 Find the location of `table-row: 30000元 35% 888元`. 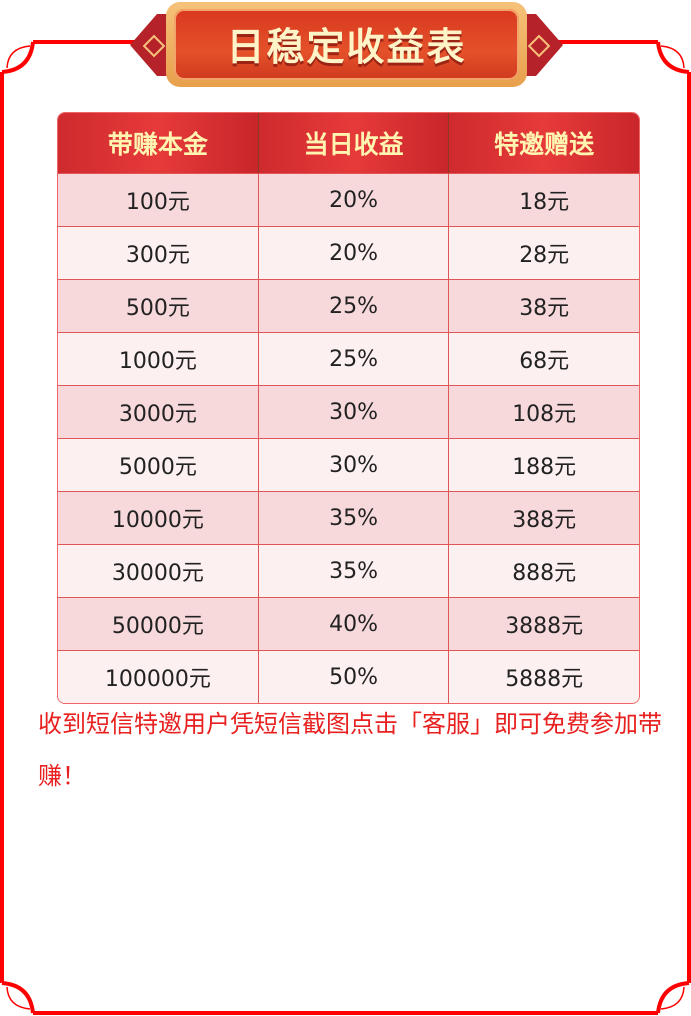

table-row: 30000元 35% 888元 is located at coordinates (348, 570).